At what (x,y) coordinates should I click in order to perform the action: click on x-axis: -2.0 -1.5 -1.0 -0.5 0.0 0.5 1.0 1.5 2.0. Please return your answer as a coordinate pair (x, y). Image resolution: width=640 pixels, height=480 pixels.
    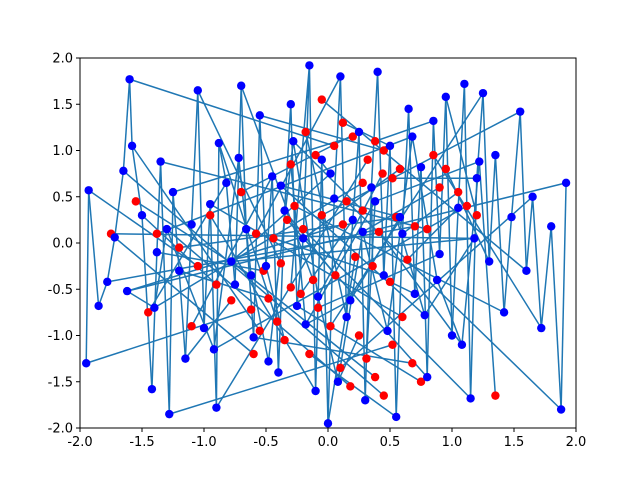
    Looking at the image, I should click on (326, 439).